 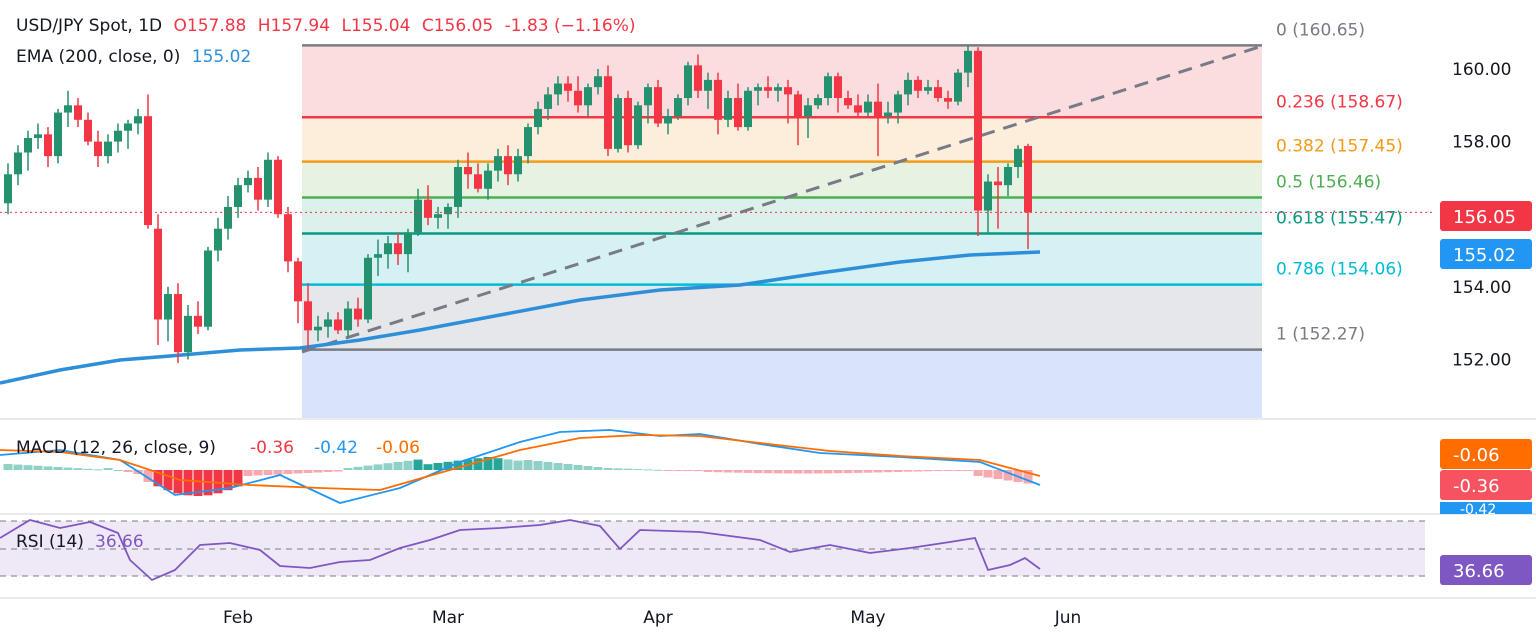 I want to click on macd-value-signal: -0.06, so click(x=398, y=448).